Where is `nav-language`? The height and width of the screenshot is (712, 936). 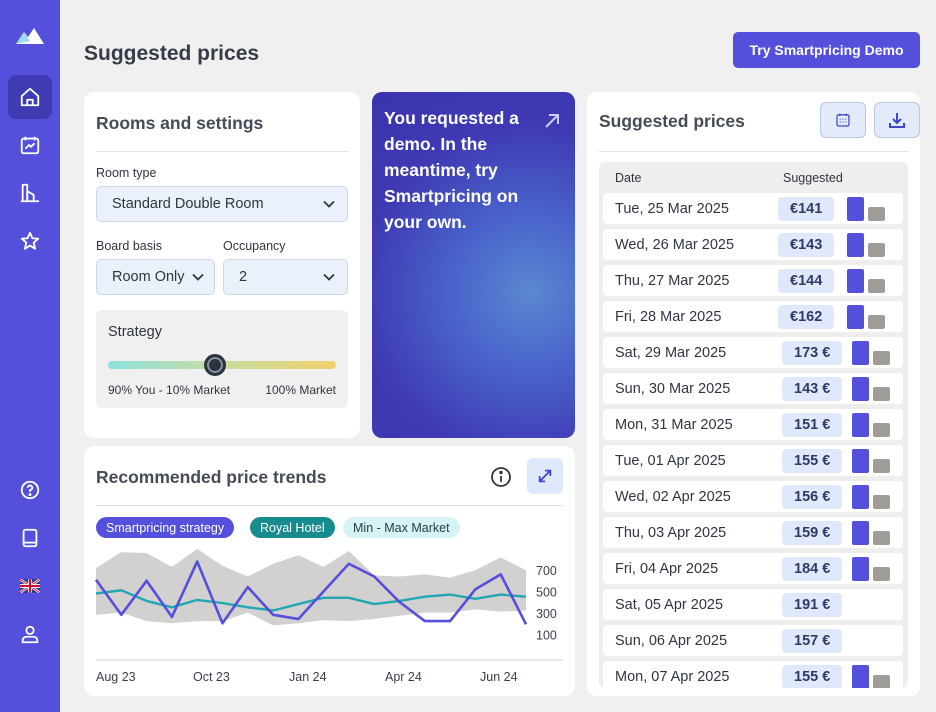 nav-language is located at coordinates (30, 586).